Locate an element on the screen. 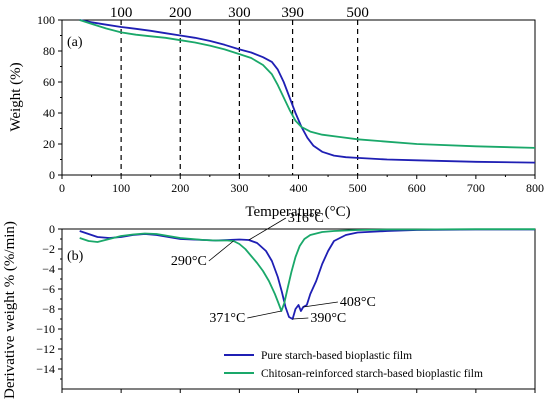 The width and height of the screenshot is (550, 419). panel-b-y-tick-label: −14 is located at coordinates (45, 369).